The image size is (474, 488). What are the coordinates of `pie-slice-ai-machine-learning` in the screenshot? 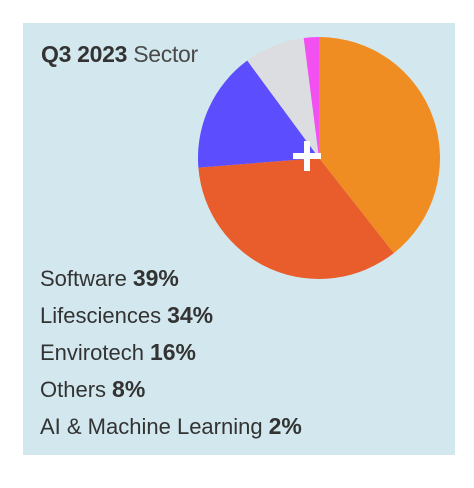 It's located at (311, 97).